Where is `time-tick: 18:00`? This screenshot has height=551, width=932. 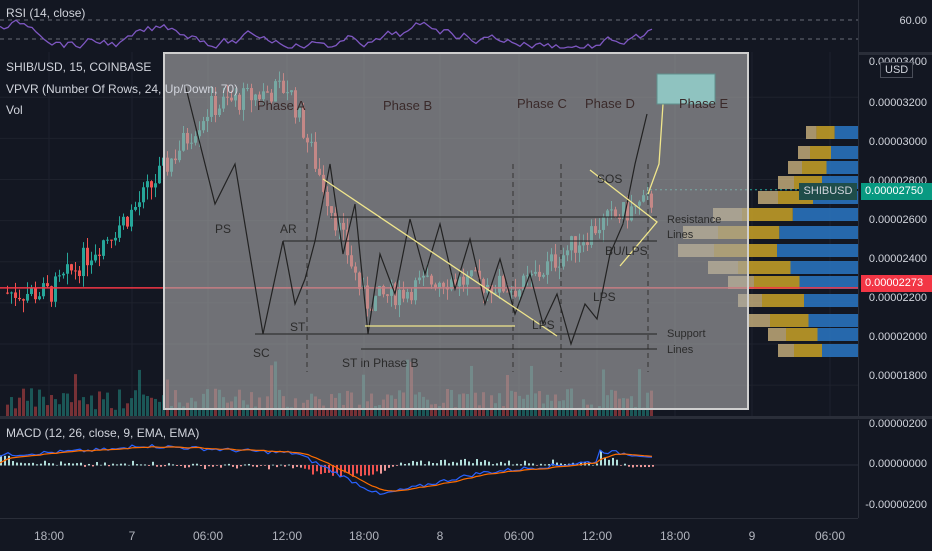
time-tick: 18:00 is located at coordinates (49, 536).